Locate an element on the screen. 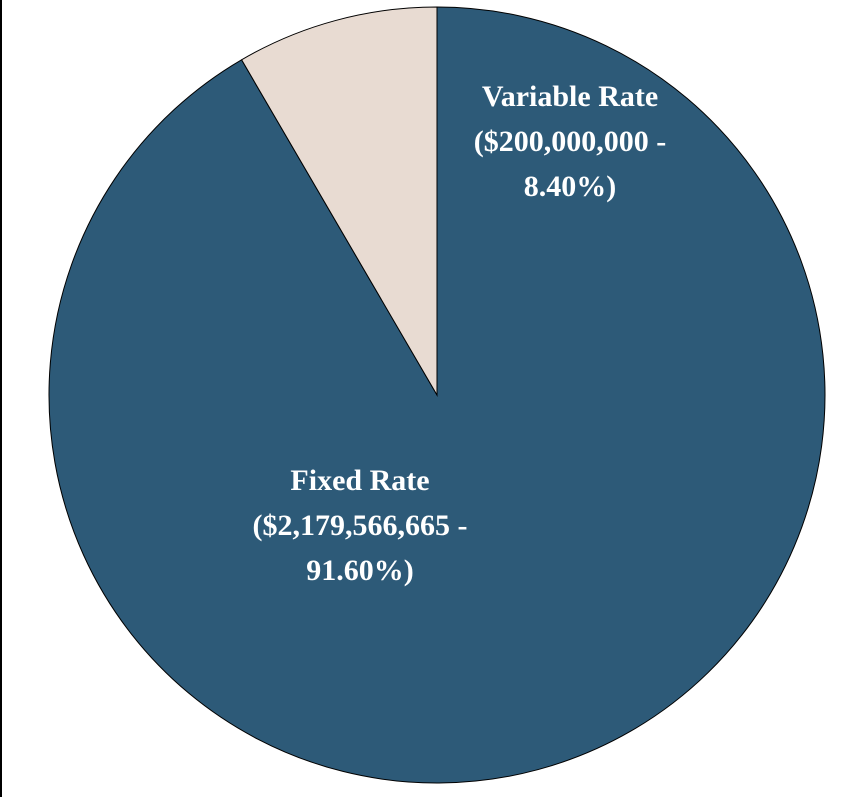  slice-category: Fixed Rate is located at coordinates (360, 480).